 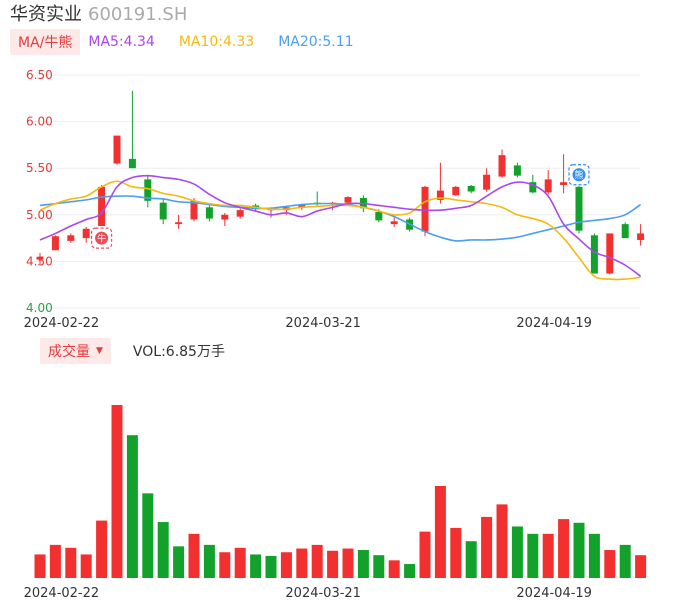 I want to click on price-date-axis: 2024-02-22 2024-03-21 2024-04-19, so click(x=308, y=323).